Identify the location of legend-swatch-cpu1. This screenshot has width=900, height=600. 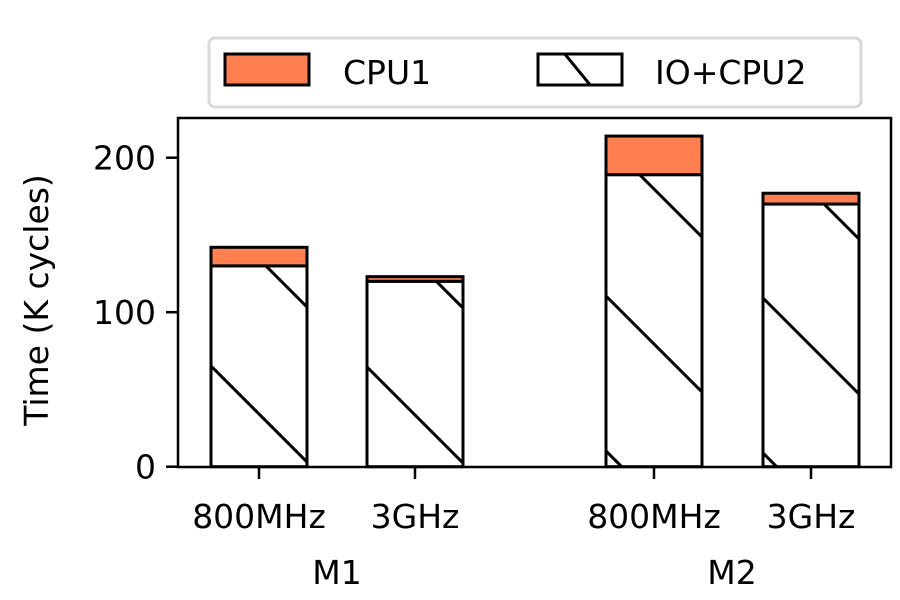
(267, 69).